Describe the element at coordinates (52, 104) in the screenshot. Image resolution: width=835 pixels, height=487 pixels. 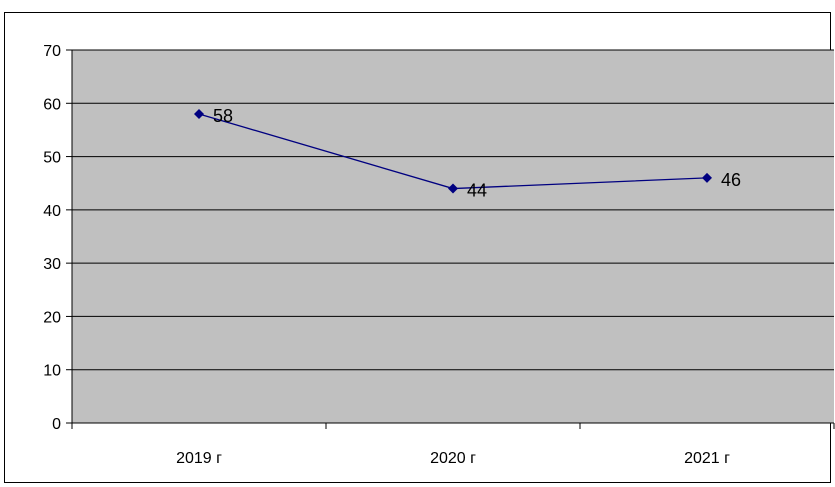
I see `y-tick-label: 60` at that location.